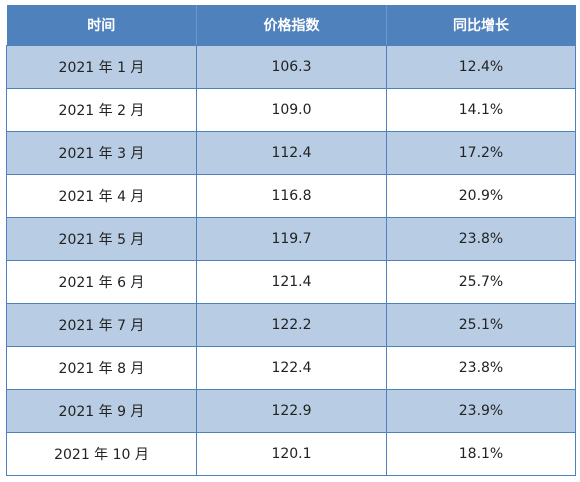  I want to click on cell-time: 2021 年 9 月, so click(101, 411).